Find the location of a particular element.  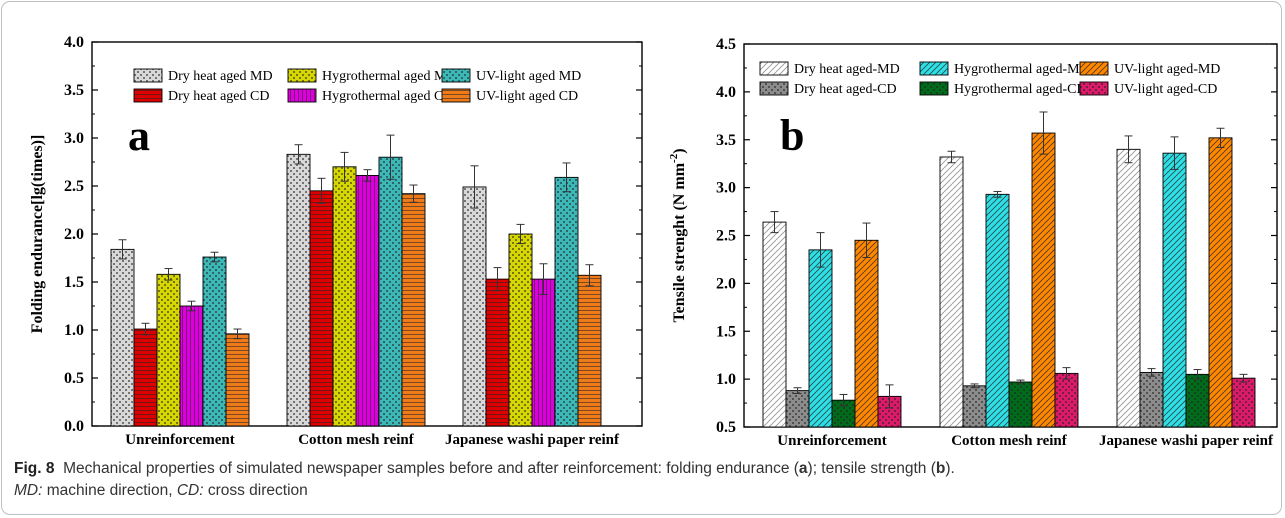

caption-md-abbr: MD: is located at coordinates (28, 490).